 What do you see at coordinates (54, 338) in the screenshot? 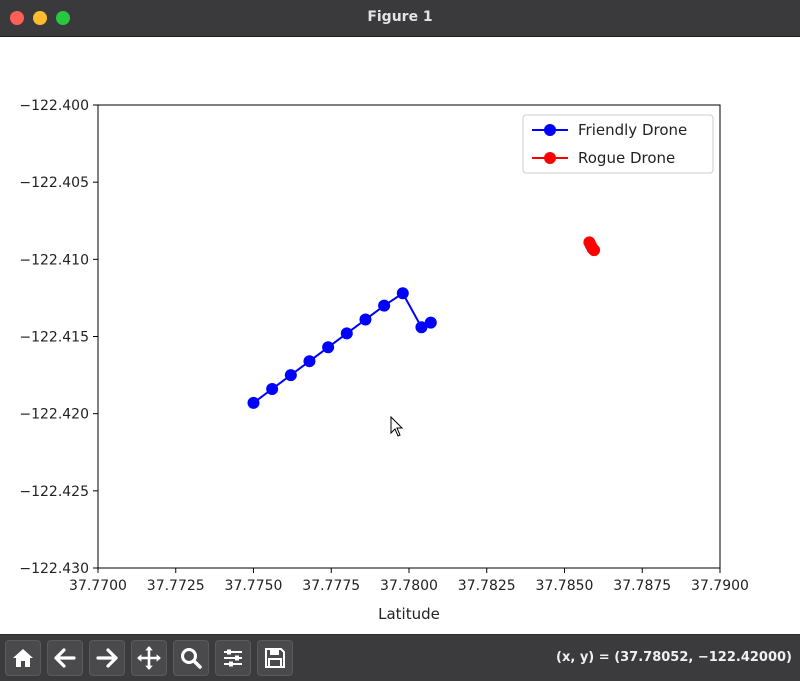
I see `y-tick-label: −122.415` at bounding box center [54, 338].